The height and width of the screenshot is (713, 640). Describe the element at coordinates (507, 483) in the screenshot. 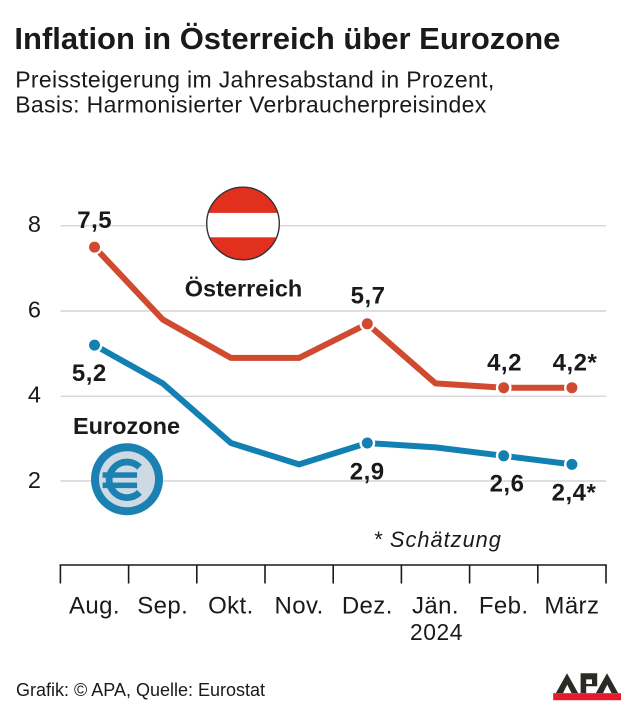

I see `svg-text: 2,6` at that location.